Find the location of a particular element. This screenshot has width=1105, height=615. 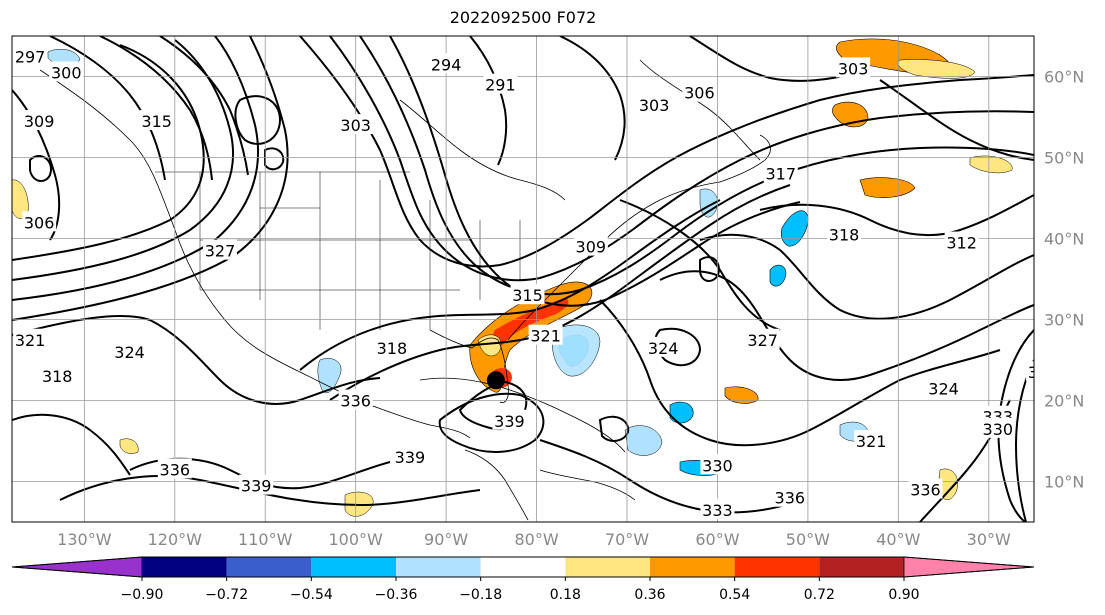

contour-label-30: 303 is located at coordinates (355, 125).